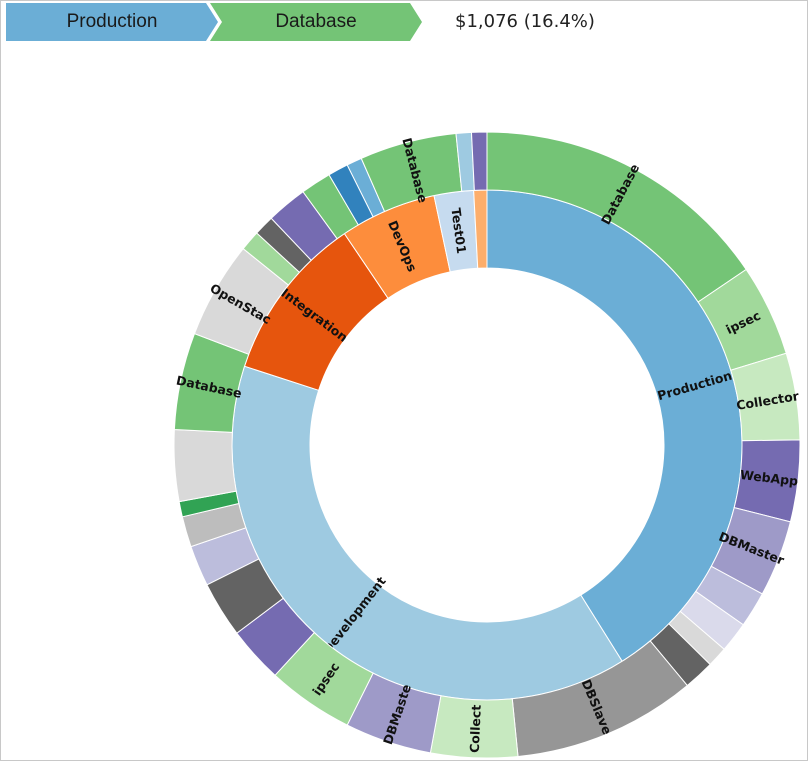 The height and width of the screenshot is (761, 808). Describe the element at coordinates (769, 478) in the screenshot. I see `outer-label-webapp: WebApp` at that location.